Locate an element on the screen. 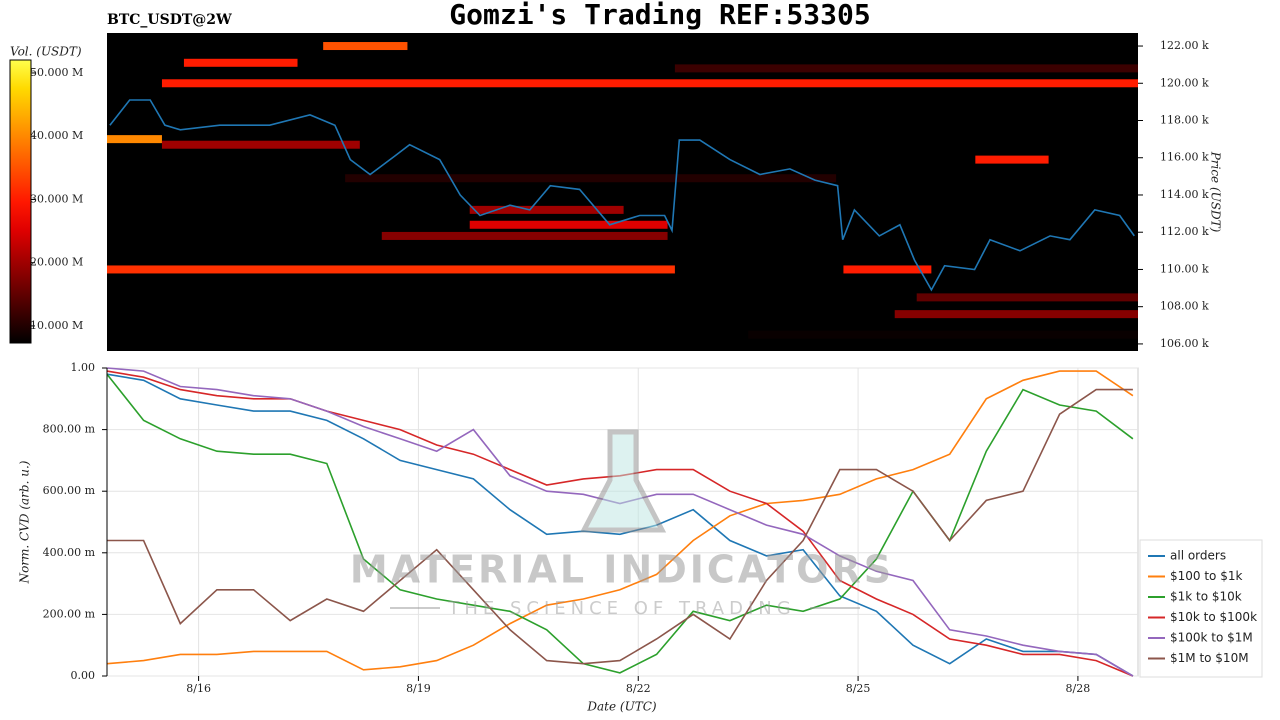 This screenshot has width=1280, height=720. y-tick-label: 122.00 k is located at coordinates (1184, 45).